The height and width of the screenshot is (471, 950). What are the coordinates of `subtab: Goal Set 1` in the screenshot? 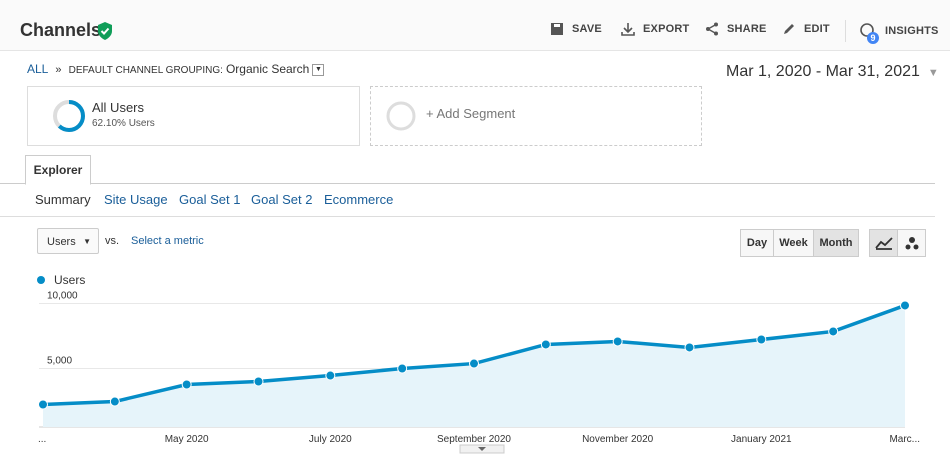 It's located at (210, 199).